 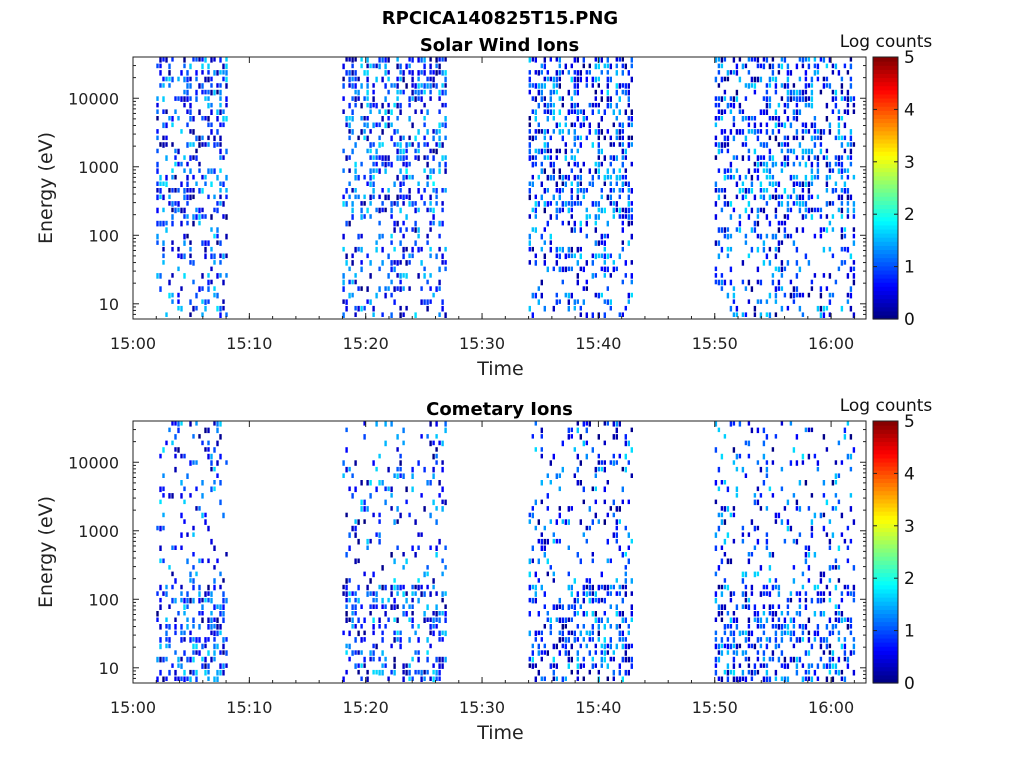 I want to click on x-tick-label: 15:50, so click(x=715, y=343).